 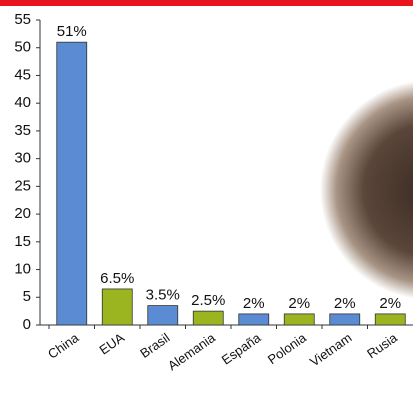 I want to click on y-tick-label: 10, so click(x=22, y=269).